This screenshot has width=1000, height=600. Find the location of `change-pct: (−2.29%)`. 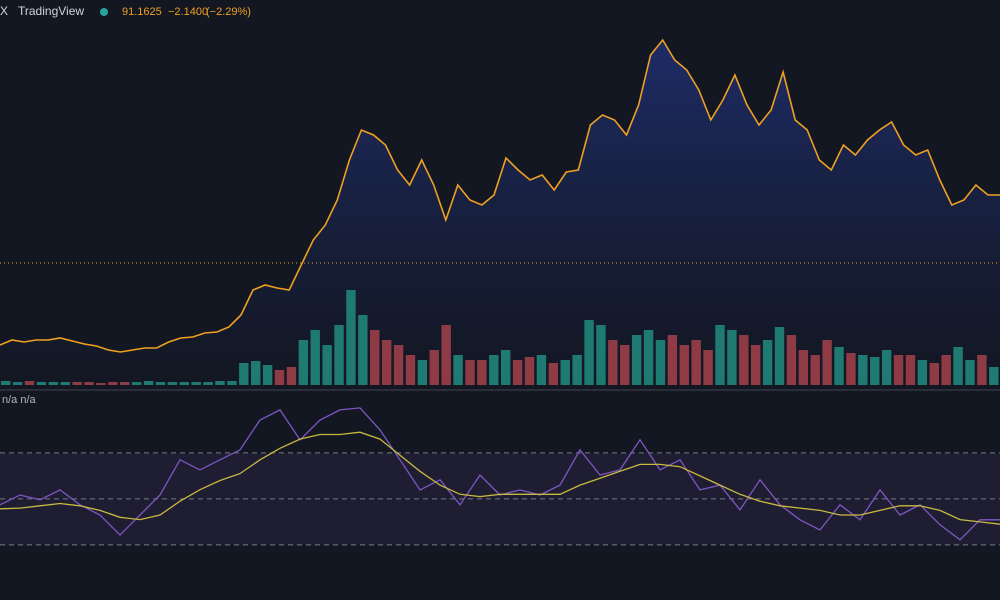

change-pct: (−2.29%) is located at coordinates (228, 12).